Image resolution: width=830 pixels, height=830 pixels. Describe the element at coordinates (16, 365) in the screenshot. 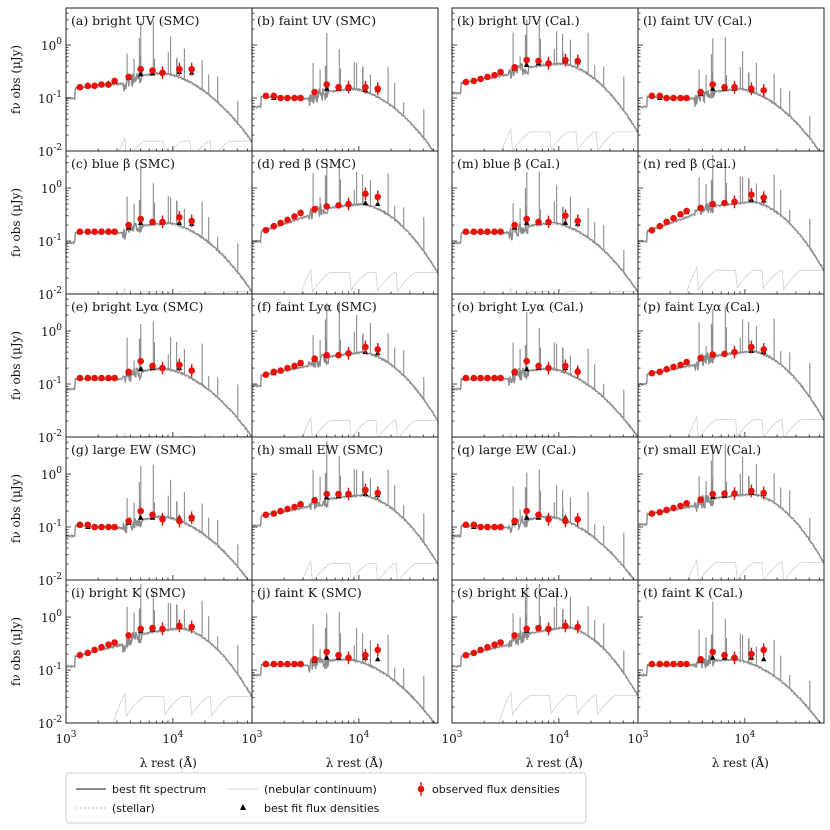

I see `y-axis-label: fν obs (μJy)` at that location.